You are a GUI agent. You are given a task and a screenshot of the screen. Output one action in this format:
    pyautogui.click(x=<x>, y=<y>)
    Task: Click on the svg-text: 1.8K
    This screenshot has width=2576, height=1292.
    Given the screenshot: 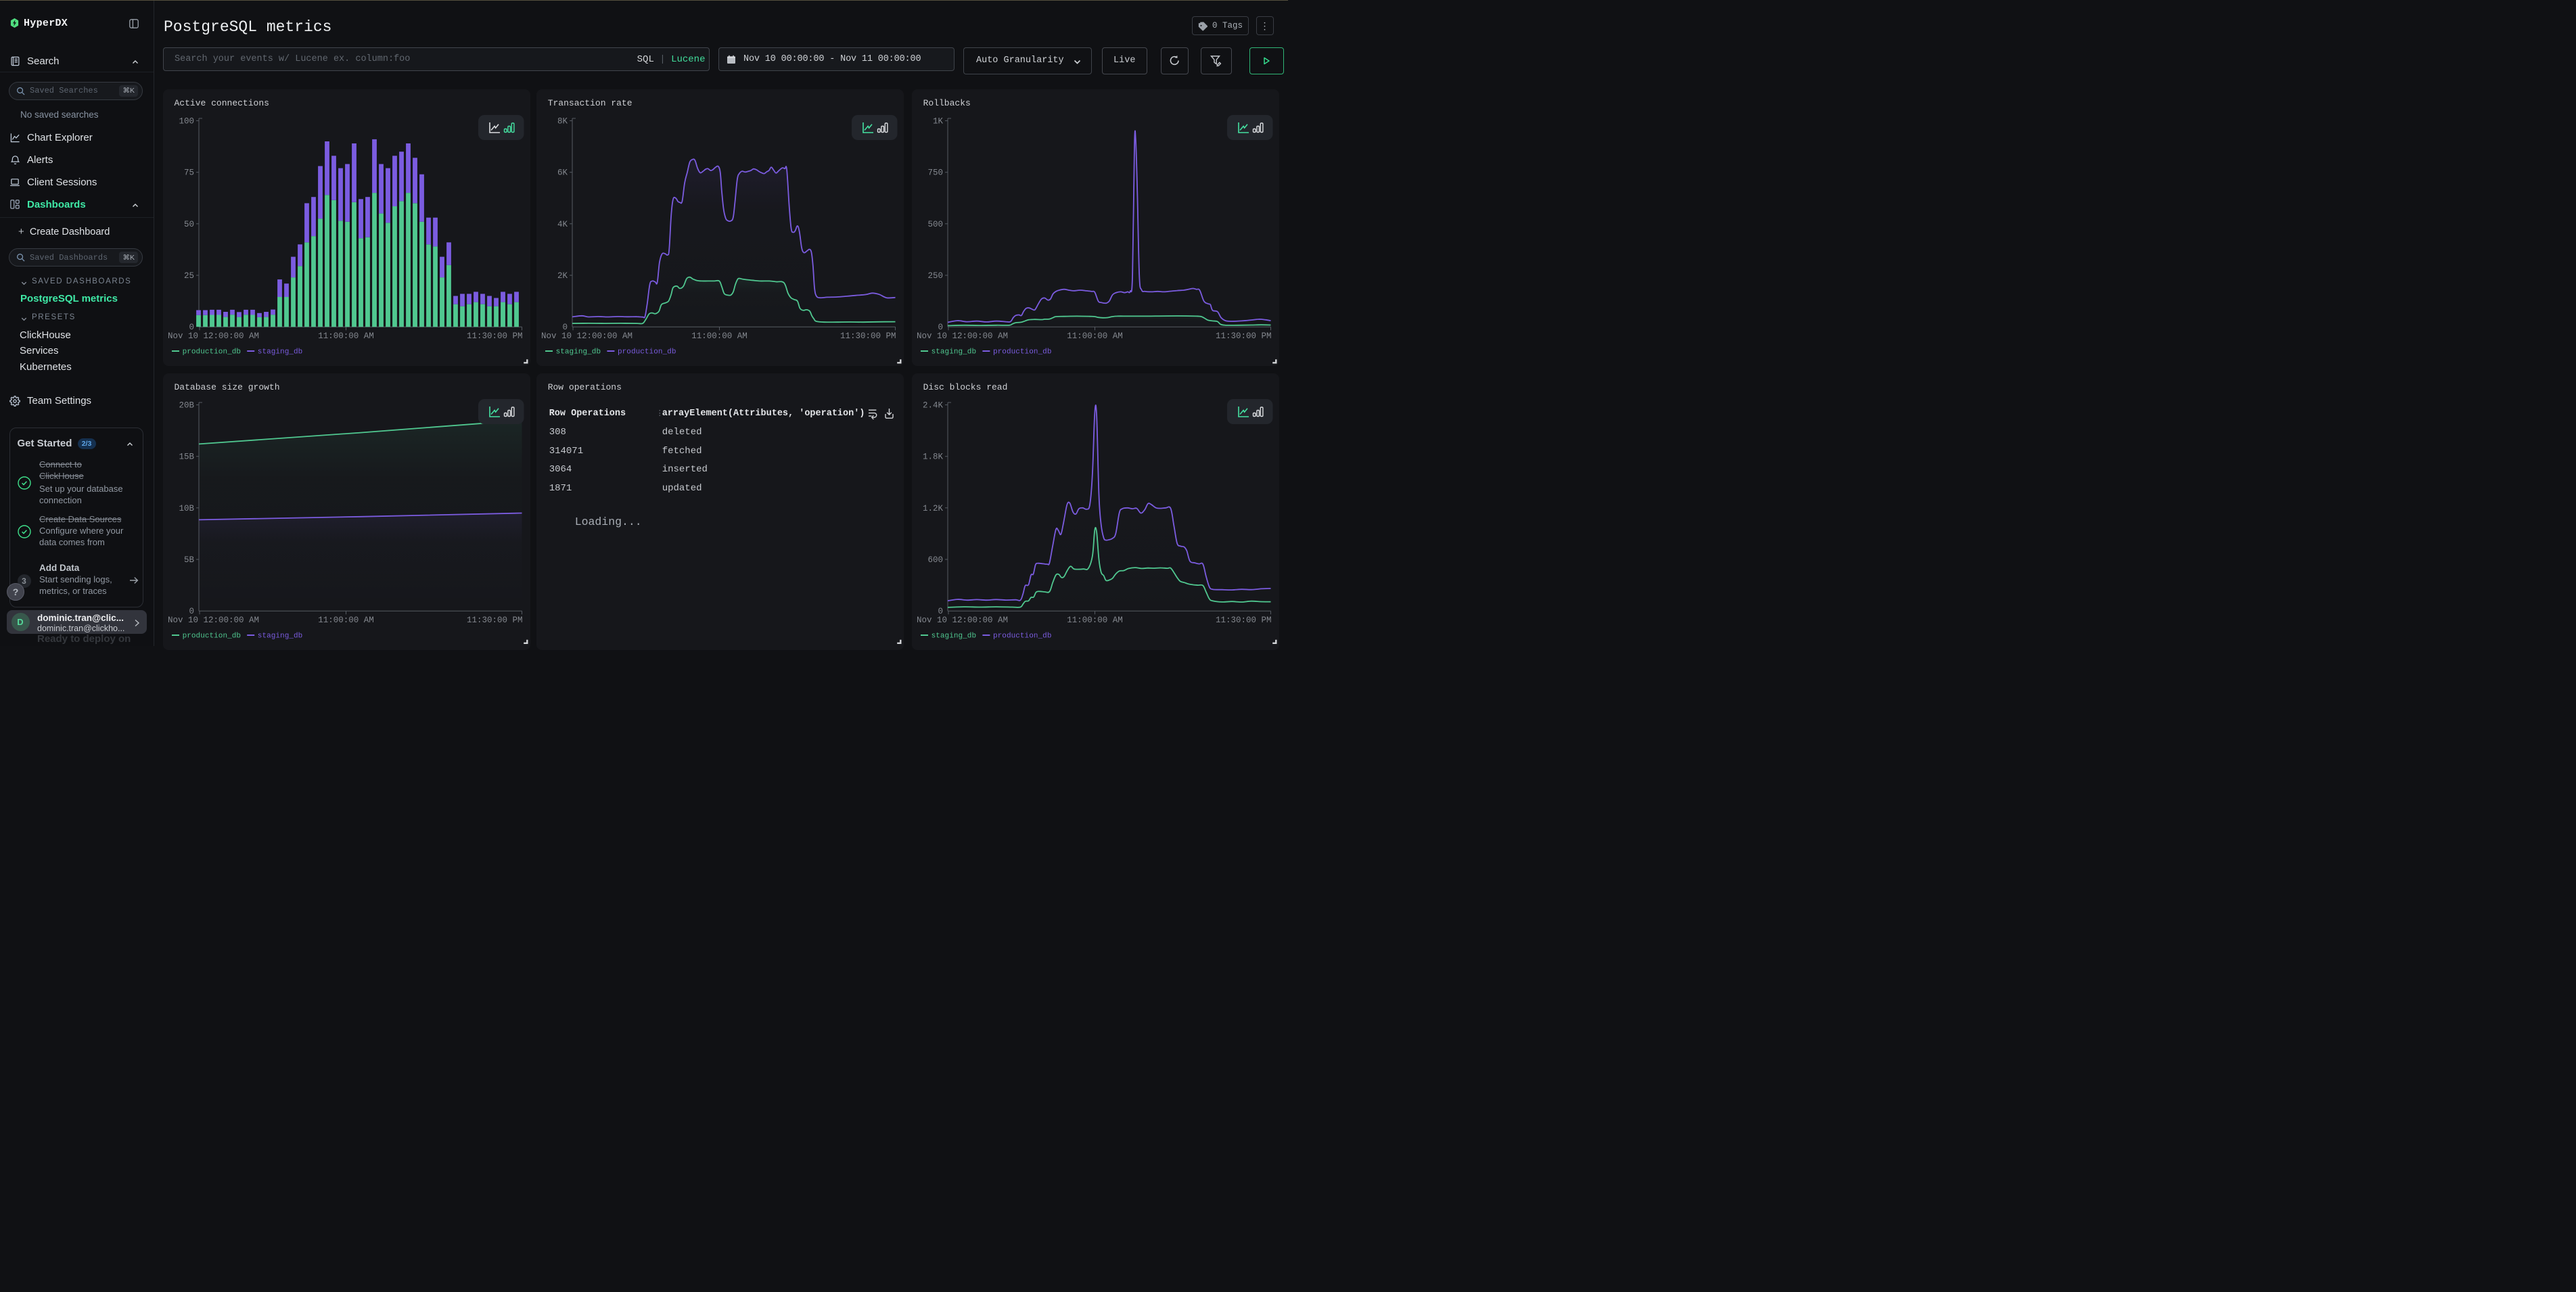 What is the action you would take?
    pyautogui.click(x=933, y=457)
    